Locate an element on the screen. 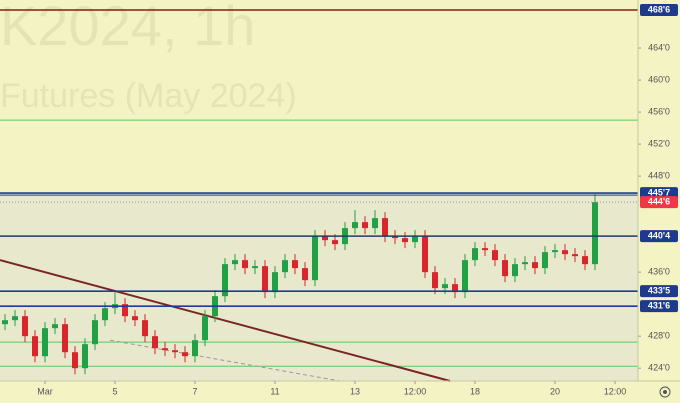 Image resolution: width=680 pixels, height=408 pixels. price-label: 431'6 is located at coordinates (659, 306).